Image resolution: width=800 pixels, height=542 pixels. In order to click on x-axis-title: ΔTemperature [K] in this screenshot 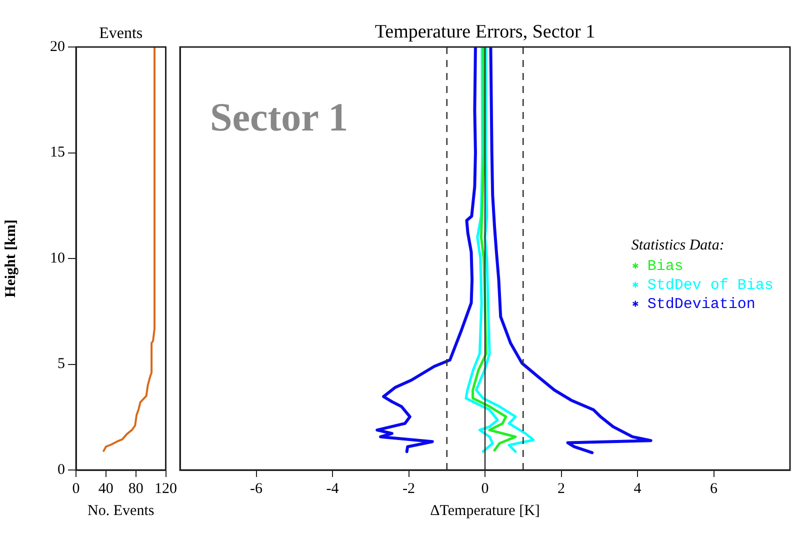, I will do `click(485, 510)`.